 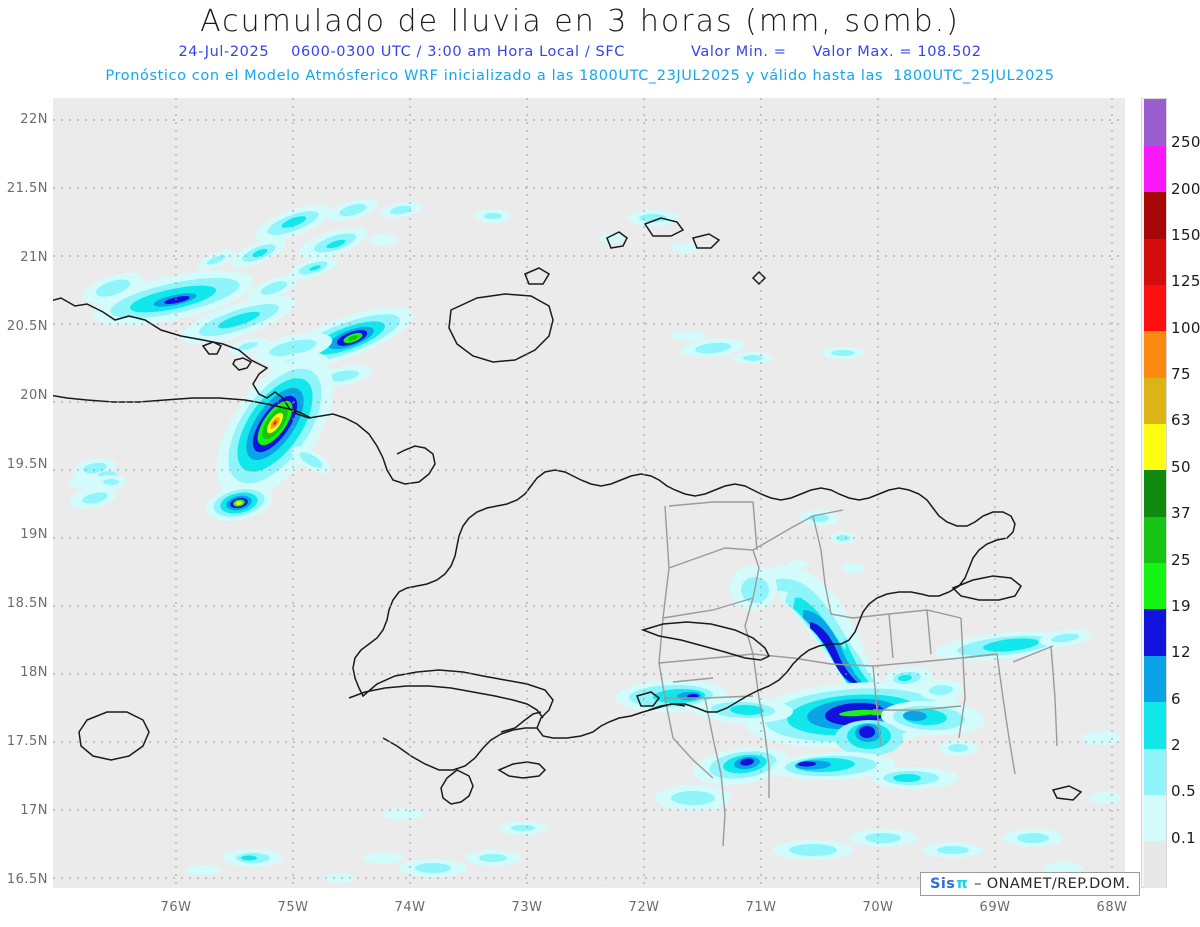 What do you see at coordinates (865, 711) in the screenshot?
I see `precip-cell-dr-south` at bounding box center [865, 711].